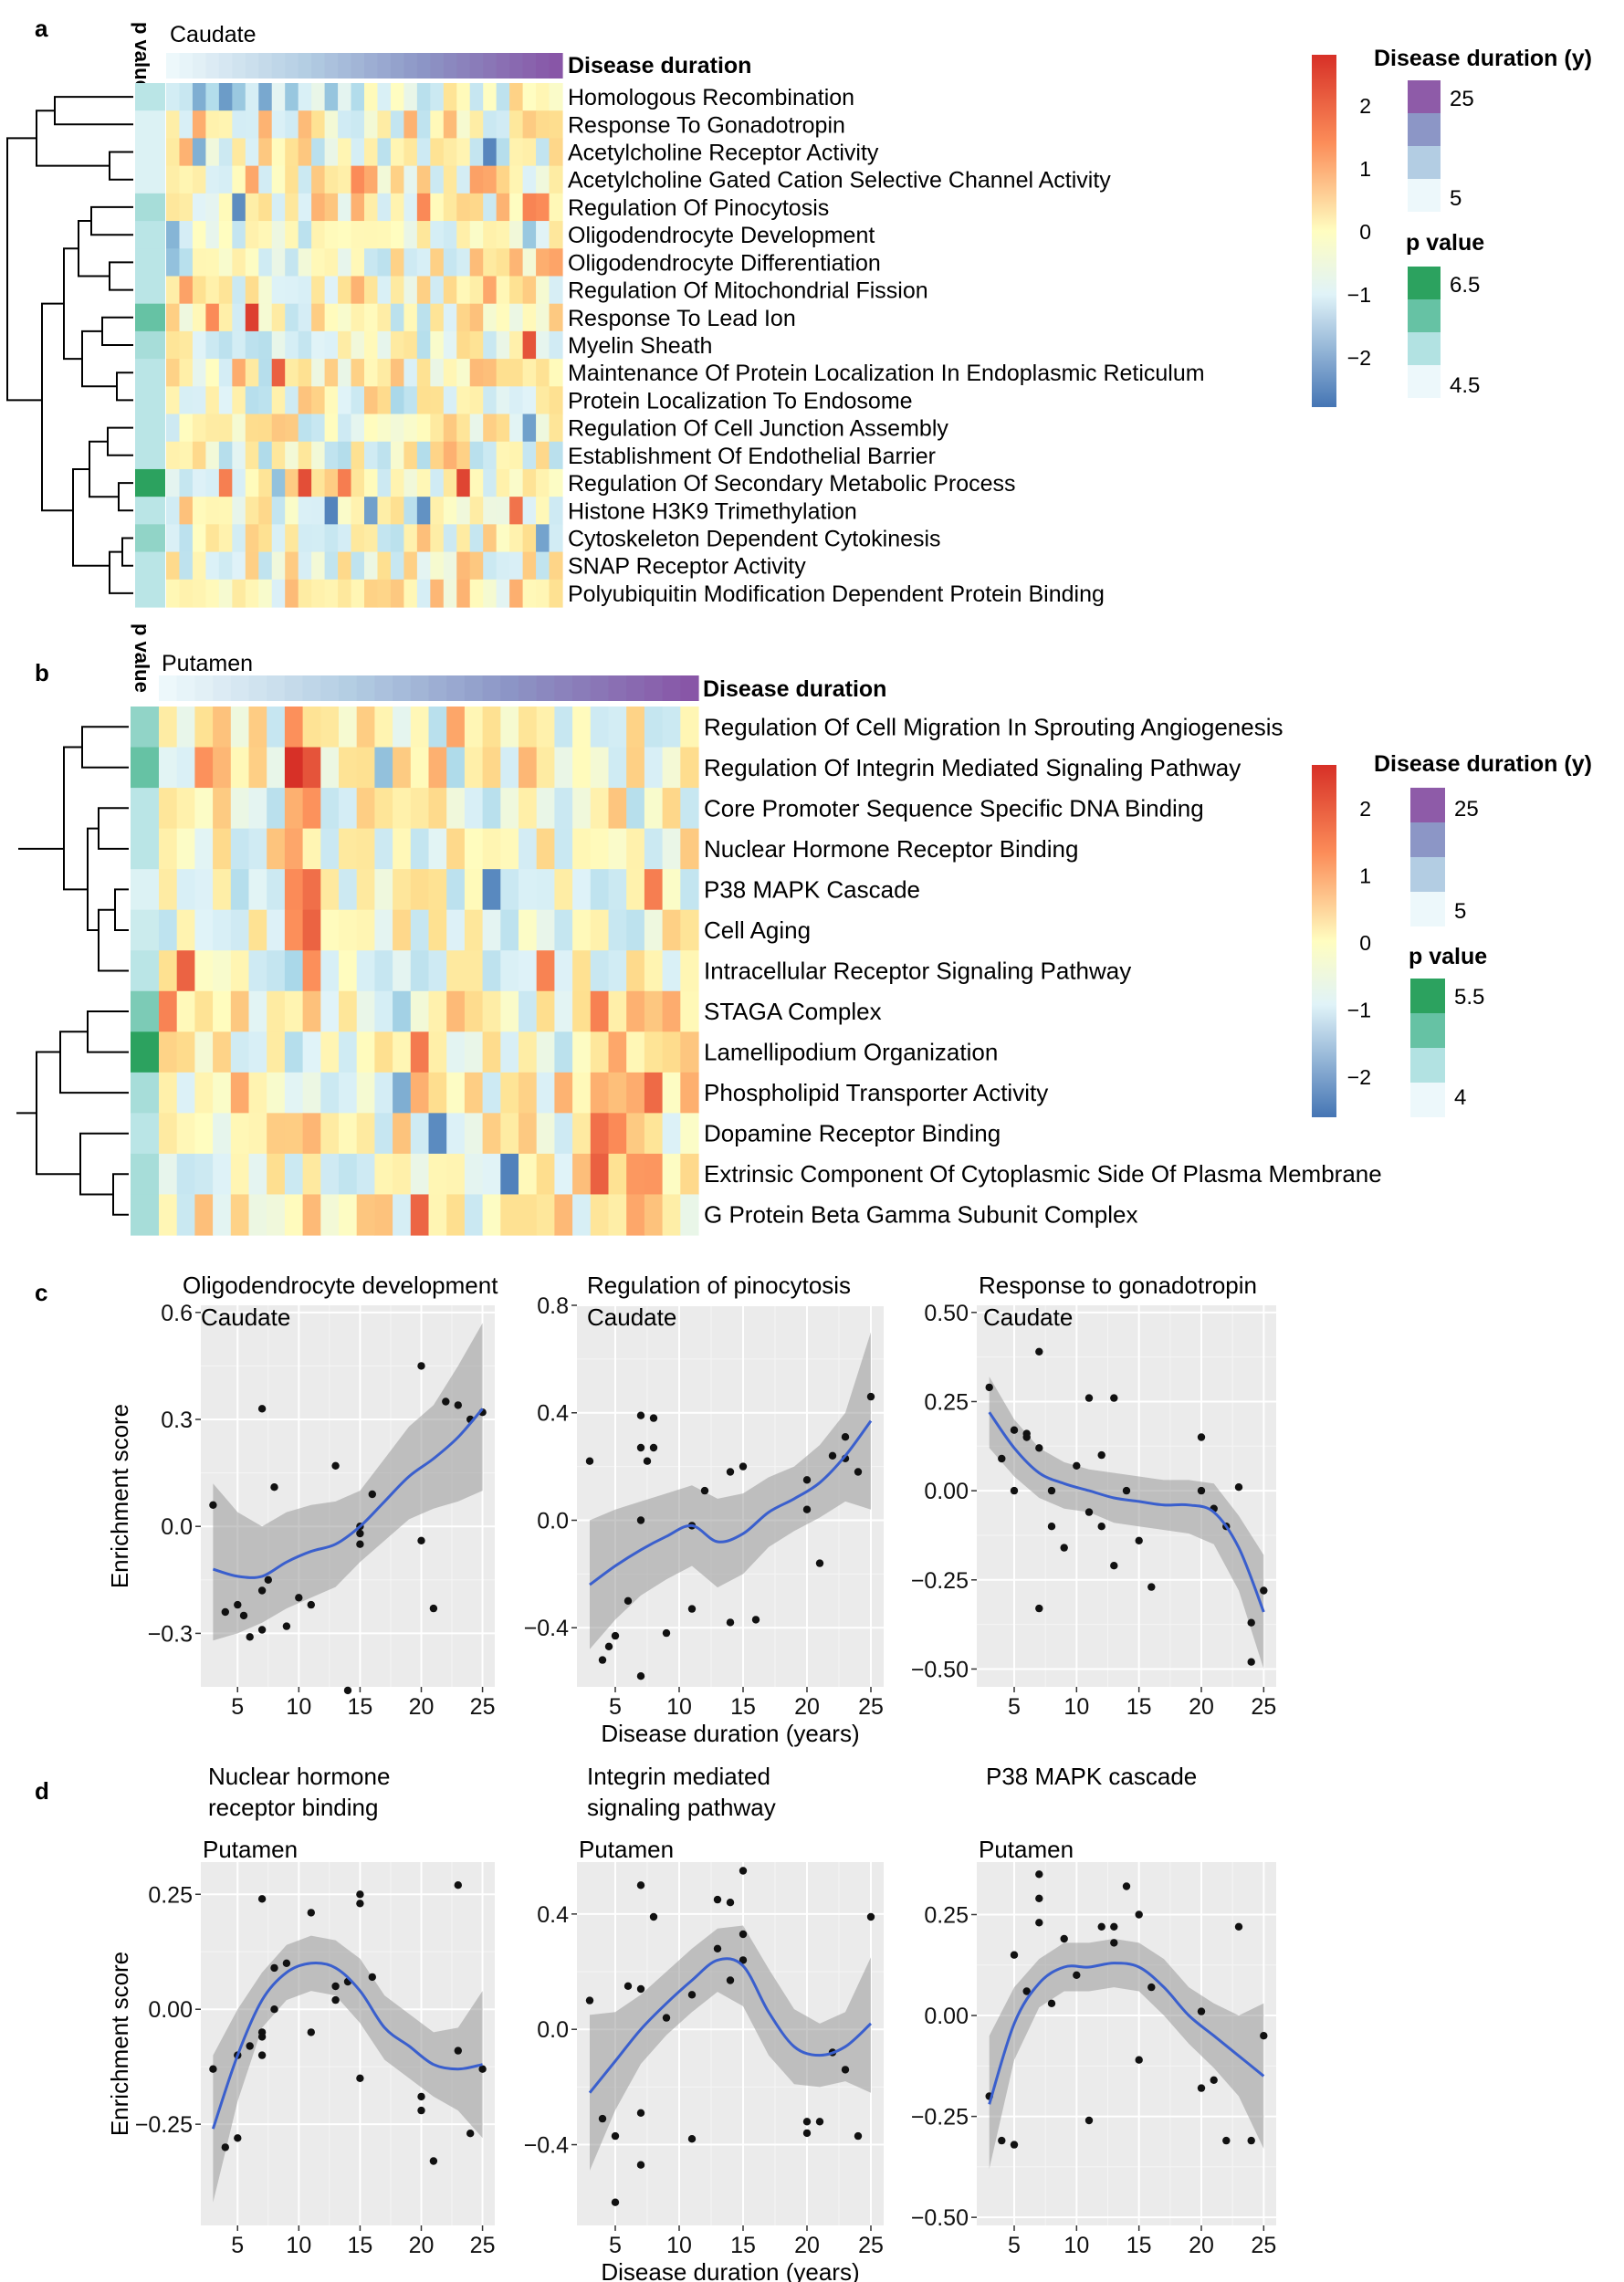 This screenshot has width=1624, height=2282. What do you see at coordinates (807, 2245) in the screenshot?
I see `x-tick-label: 20` at bounding box center [807, 2245].